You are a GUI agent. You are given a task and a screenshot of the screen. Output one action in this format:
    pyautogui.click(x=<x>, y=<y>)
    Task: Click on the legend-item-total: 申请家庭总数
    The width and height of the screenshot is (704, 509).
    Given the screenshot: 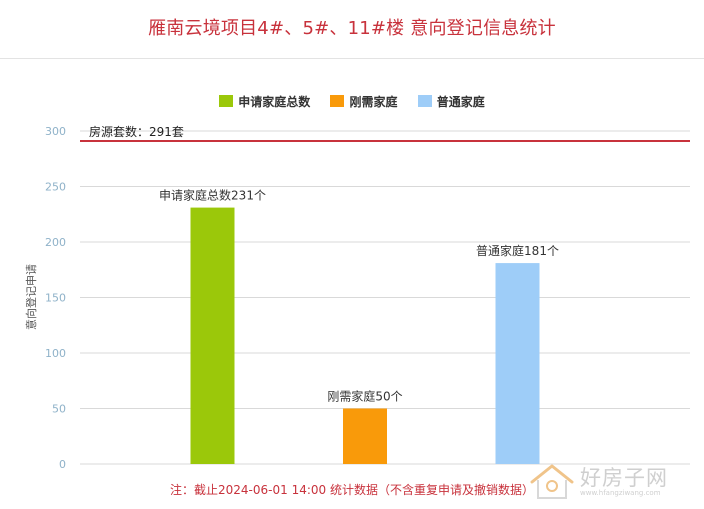 What is the action you would take?
    pyautogui.click(x=264, y=101)
    